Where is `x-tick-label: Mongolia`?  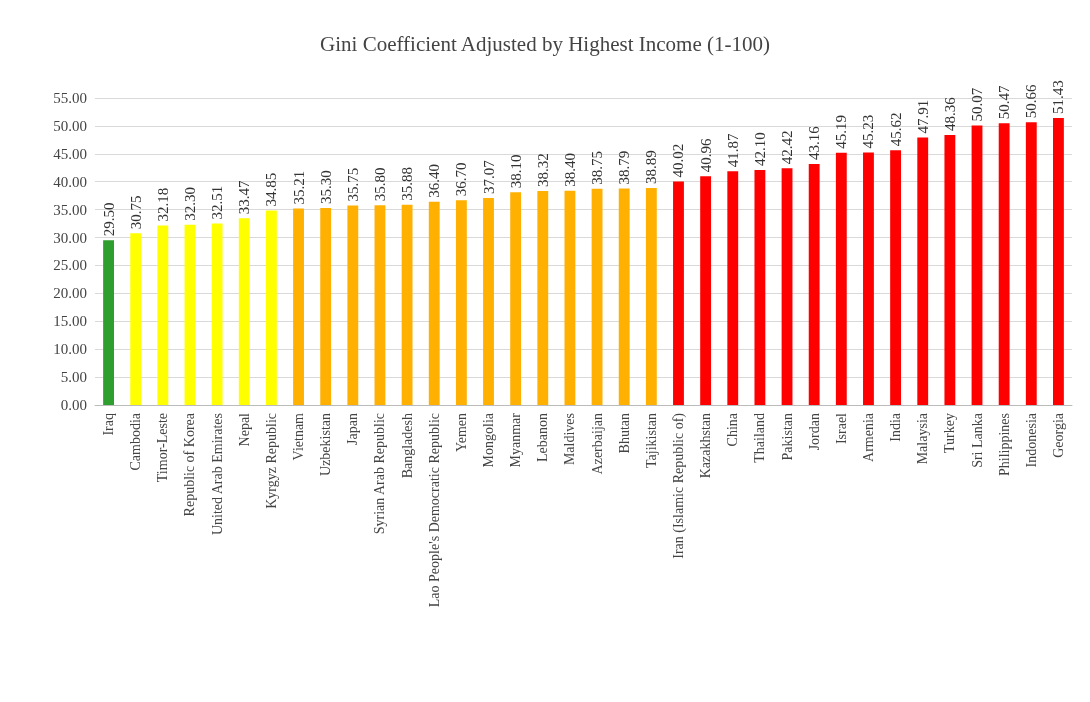
x-tick-label: Mongolia is located at coordinates (489, 440).